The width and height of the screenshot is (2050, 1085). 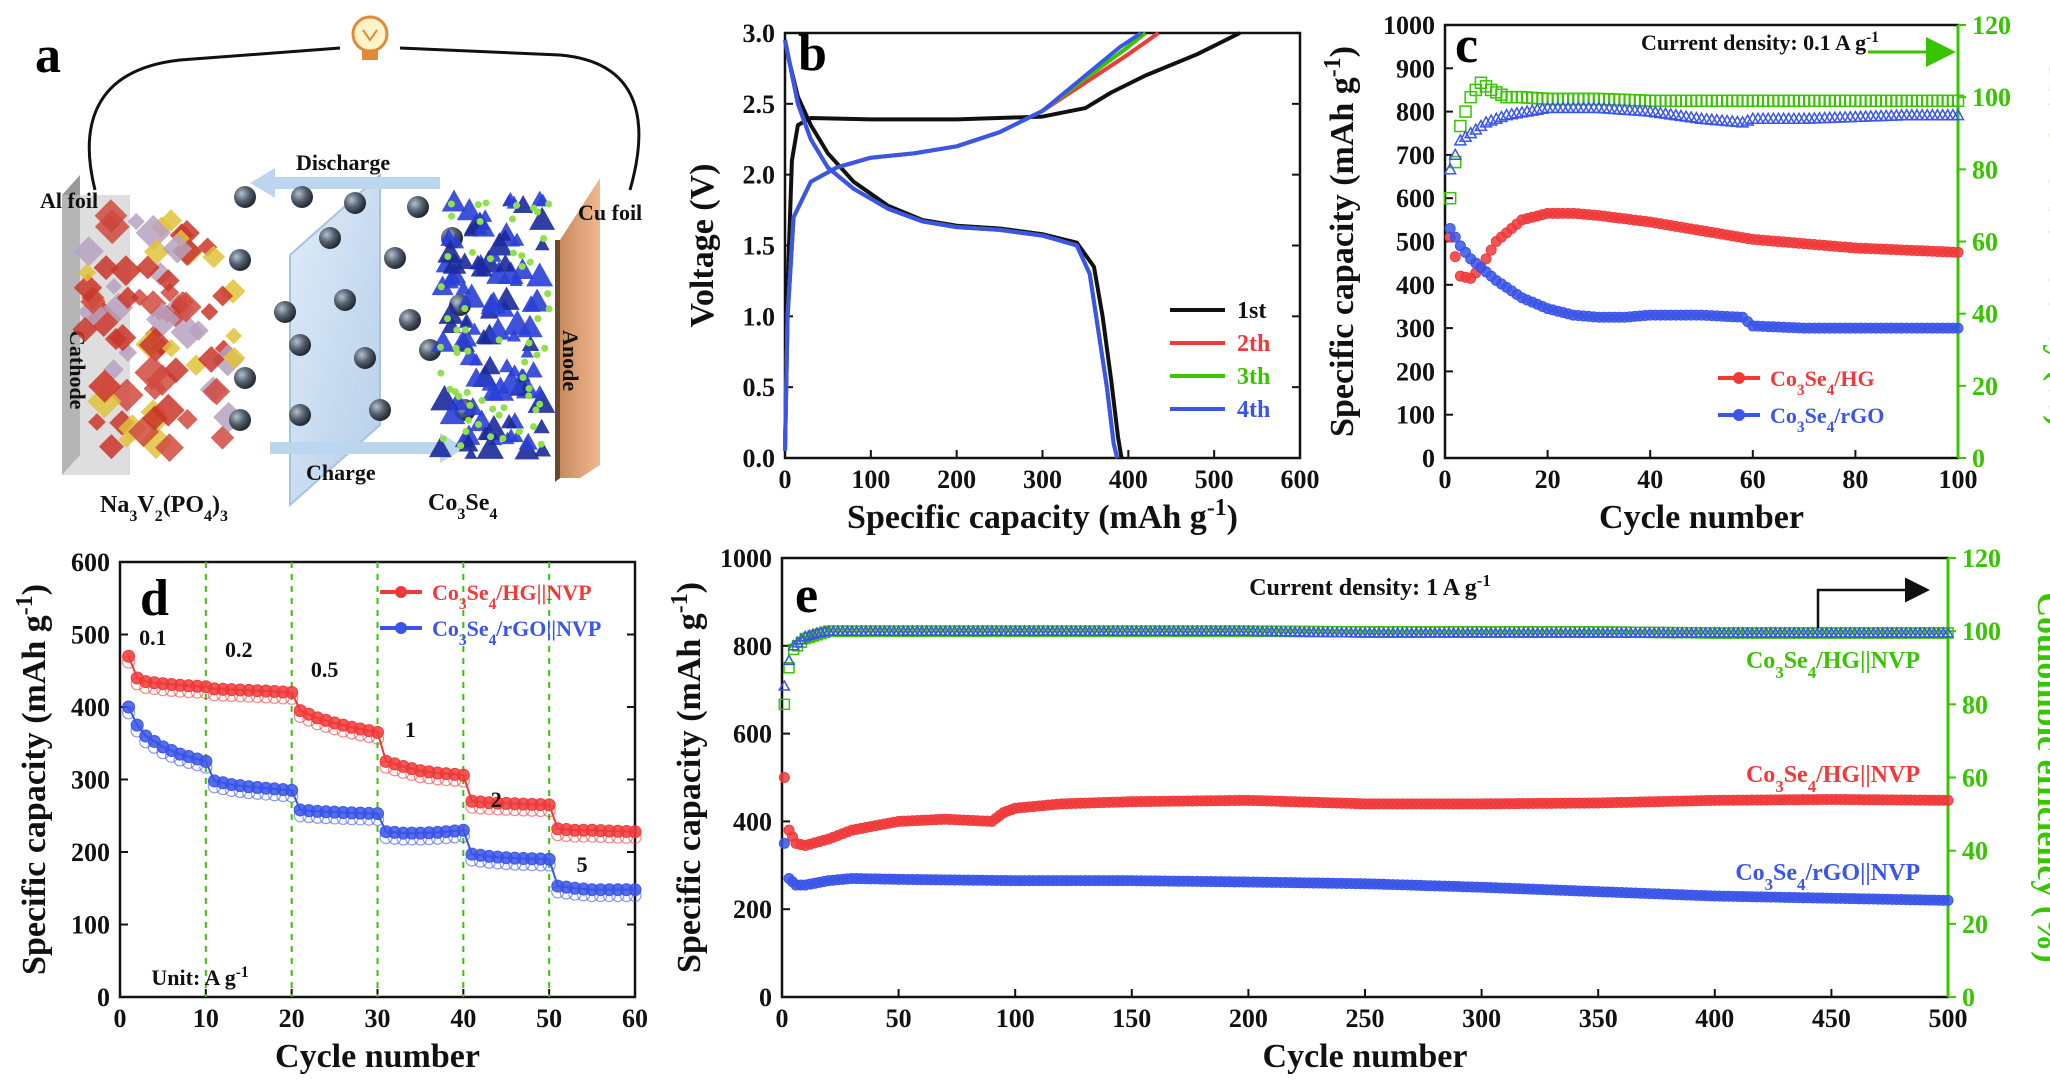 I want to click on panel-c-label: c, so click(x=1466, y=45).